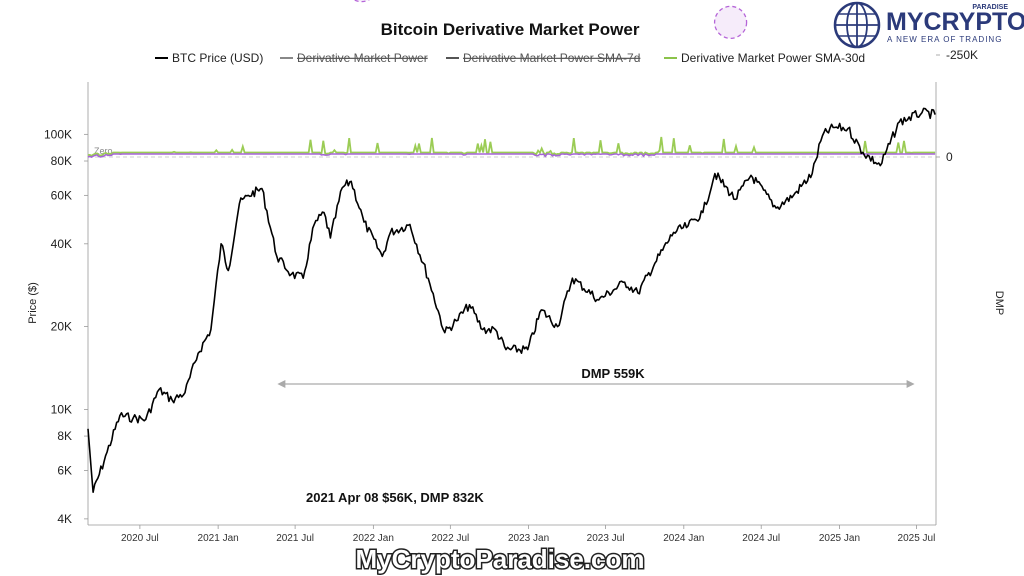 The height and width of the screenshot is (576, 1024). I want to click on y-right-axis-label: DMP, so click(999, 303).